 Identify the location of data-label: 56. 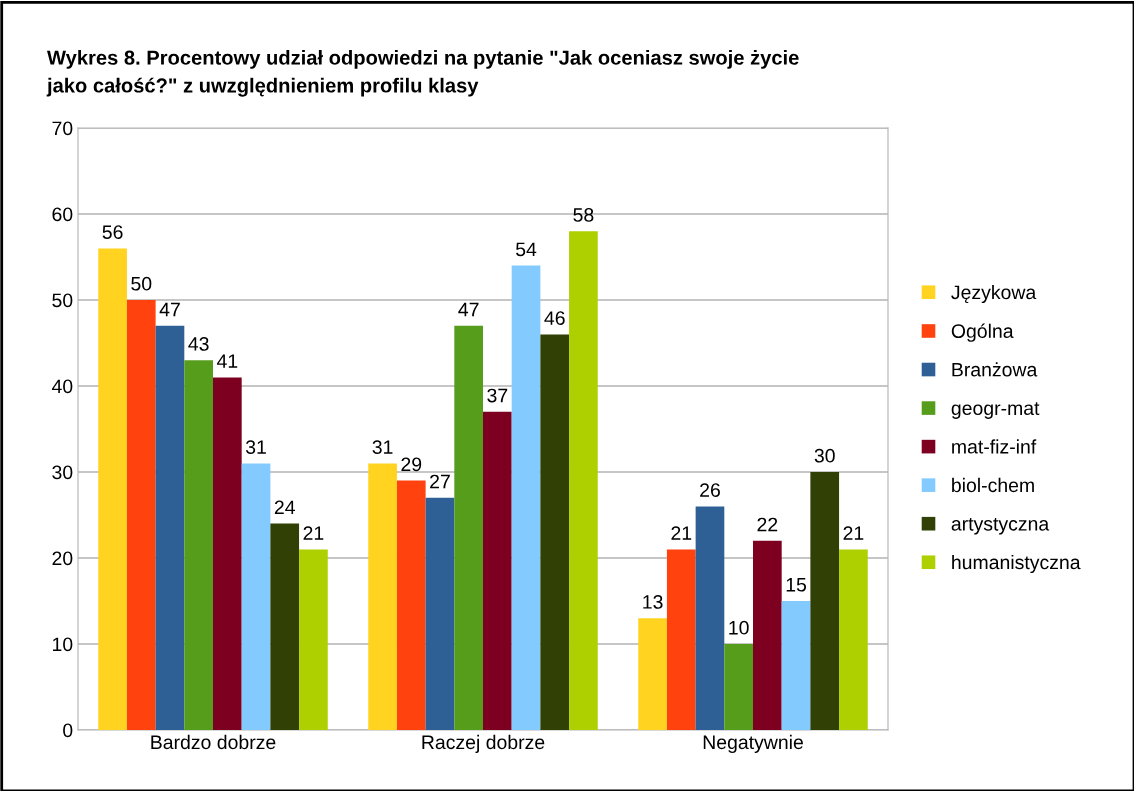
(112, 232).